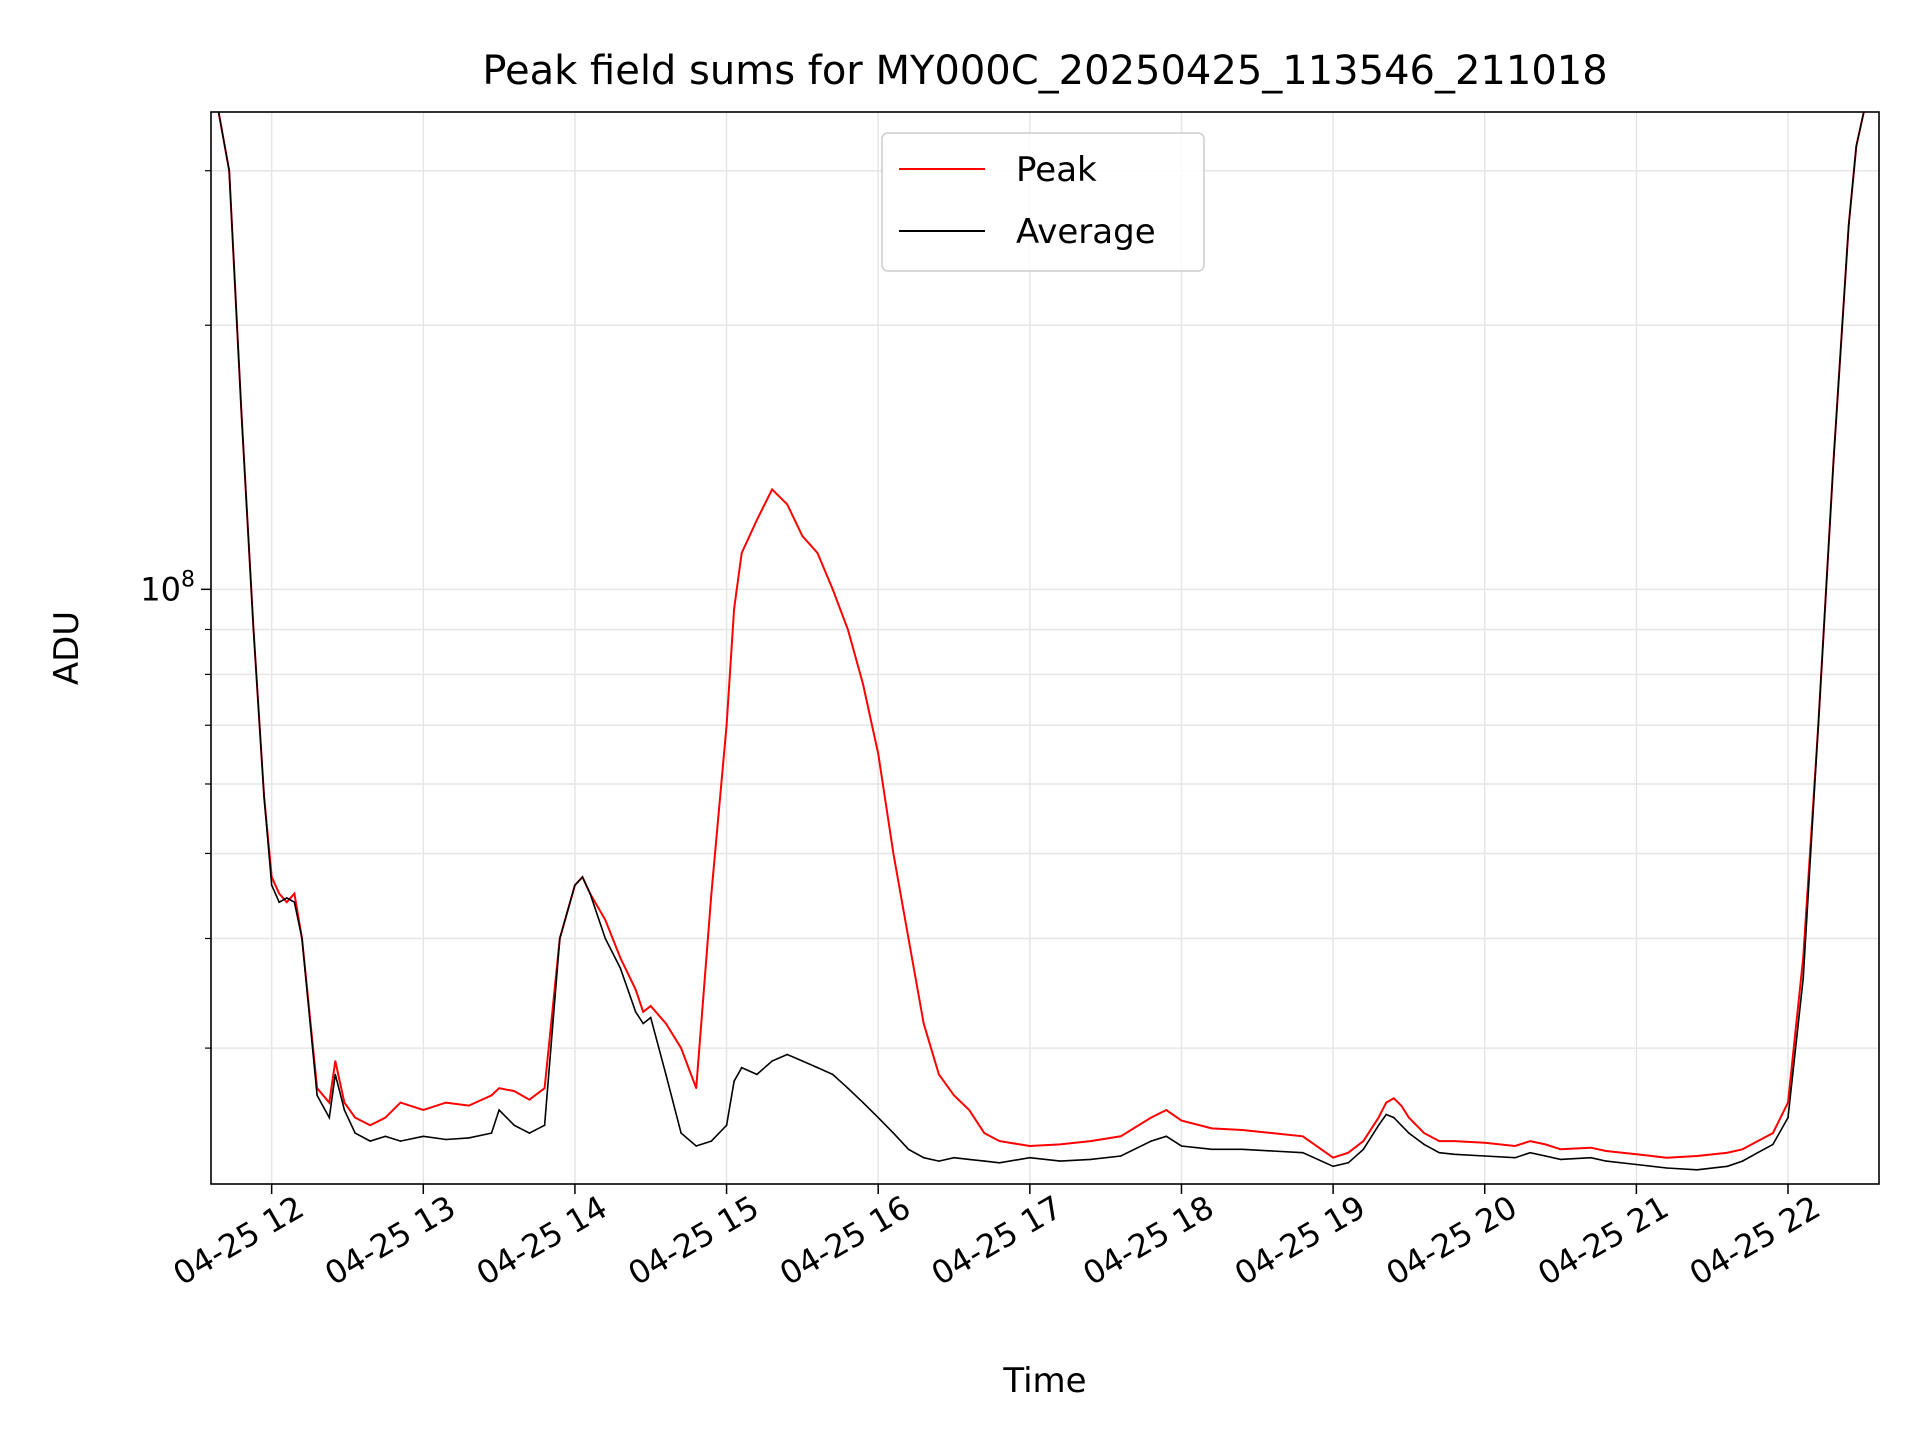 Image resolution: width=1920 pixels, height=1440 pixels. I want to click on legend: Peak Average, so click(1043, 202).